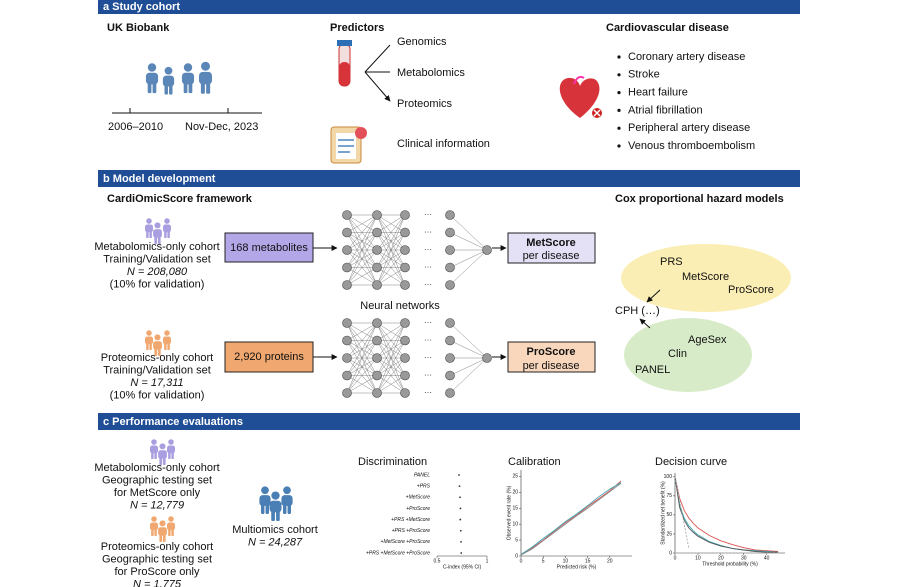 This screenshot has width=899, height=587. What do you see at coordinates (515, 524) in the screenshot?
I see `y-tick-label: 10` at bounding box center [515, 524].